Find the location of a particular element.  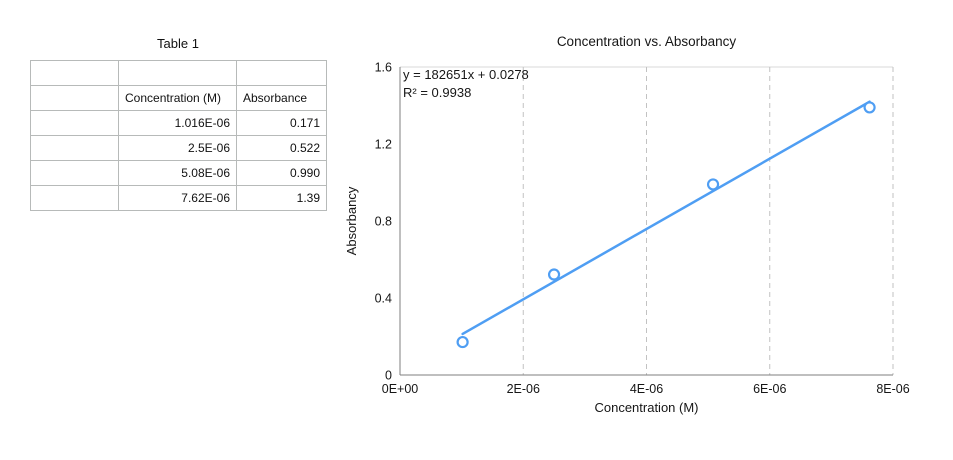

column-header: Concentration (M) is located at coordinates (177, 98).